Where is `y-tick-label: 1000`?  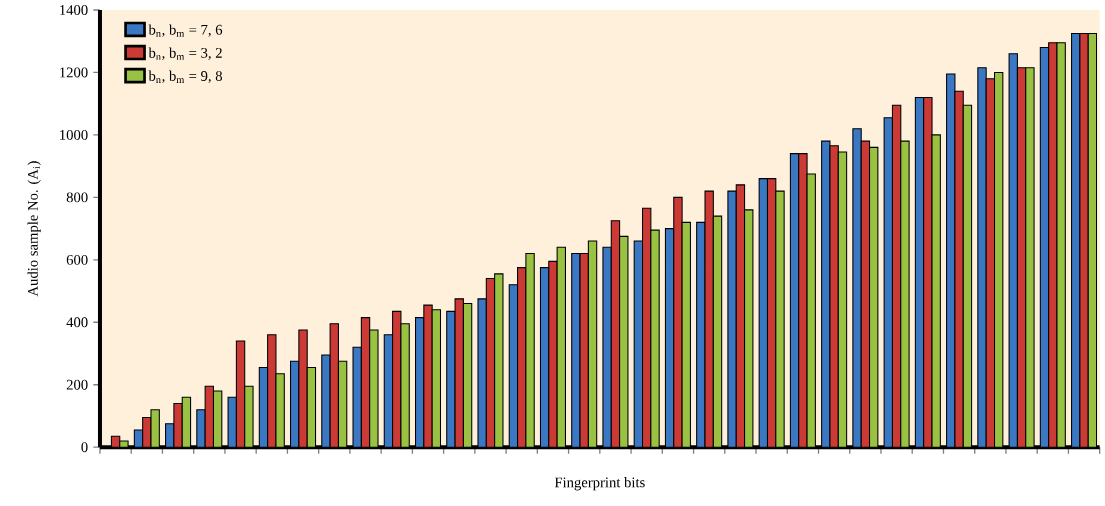
y-tick-label: 1000 is located at coordinates (74, 135).